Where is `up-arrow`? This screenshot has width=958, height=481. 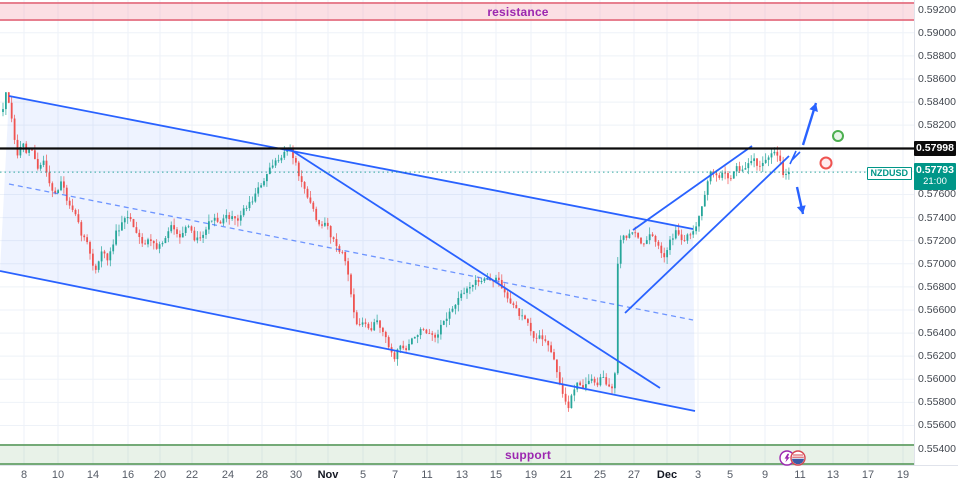
up-arrow is located at coordinates (809, 124).